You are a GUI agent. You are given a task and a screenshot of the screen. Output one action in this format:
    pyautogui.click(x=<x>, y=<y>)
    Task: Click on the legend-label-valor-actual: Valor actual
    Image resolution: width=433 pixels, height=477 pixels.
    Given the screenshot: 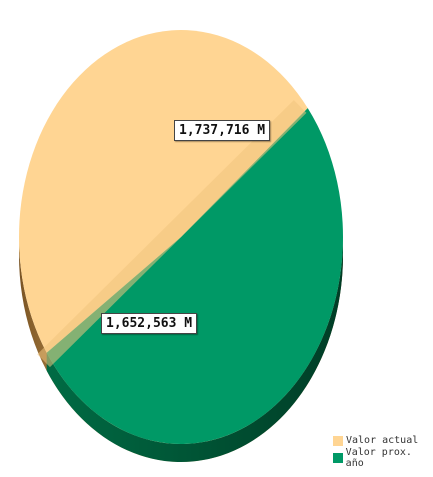 What is the action you would take?
    pyautogui.click(x=382, y=440)
    